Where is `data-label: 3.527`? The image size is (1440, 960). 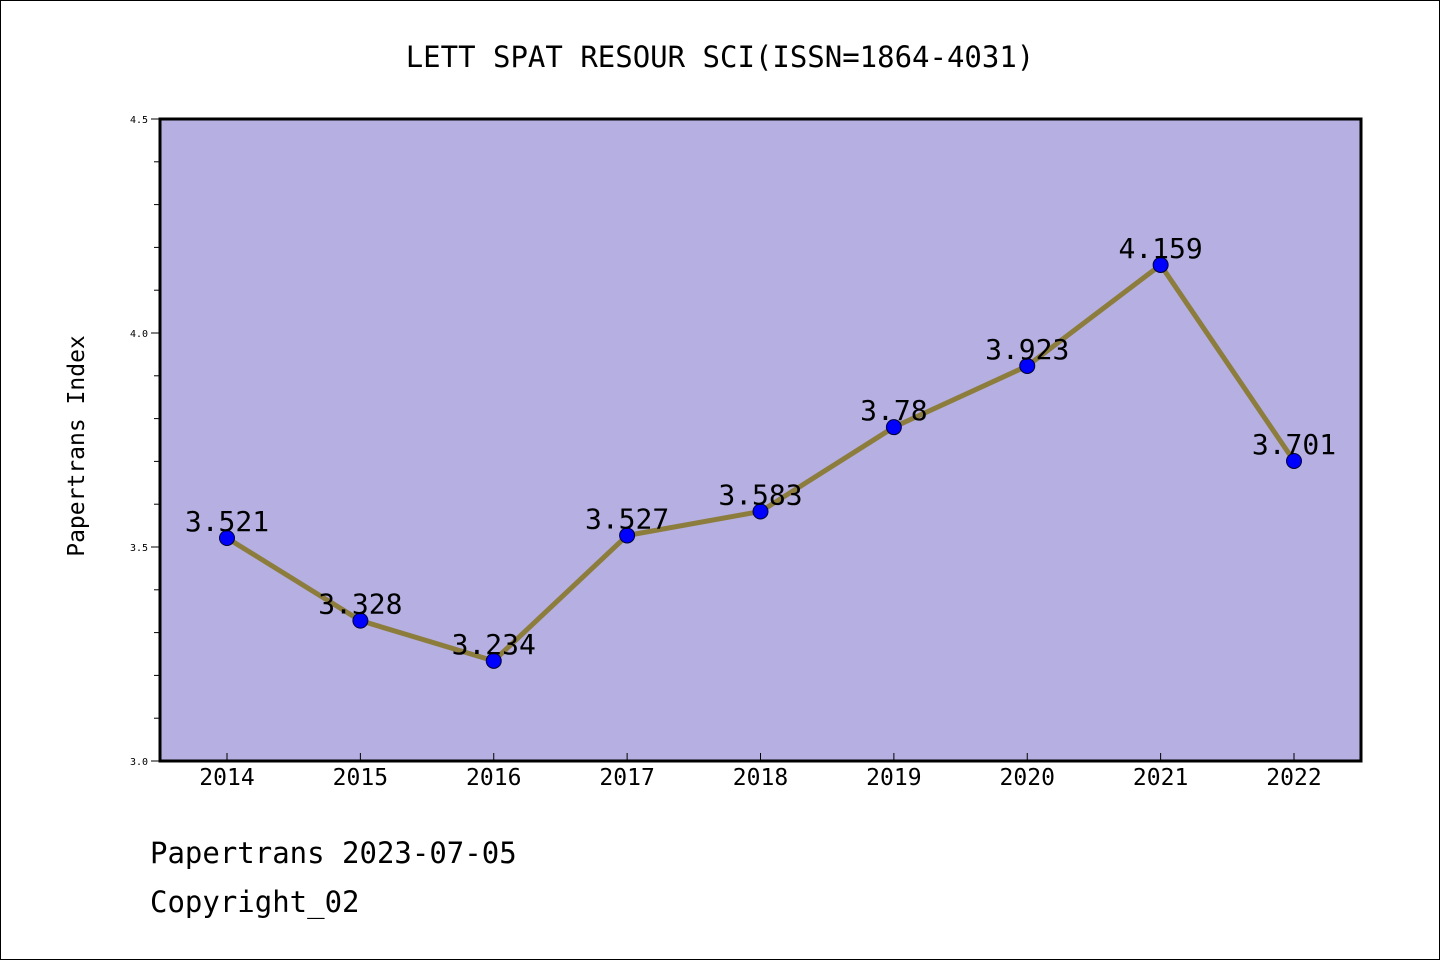 data-label: 3.527 is located at coordinates (627, 518).